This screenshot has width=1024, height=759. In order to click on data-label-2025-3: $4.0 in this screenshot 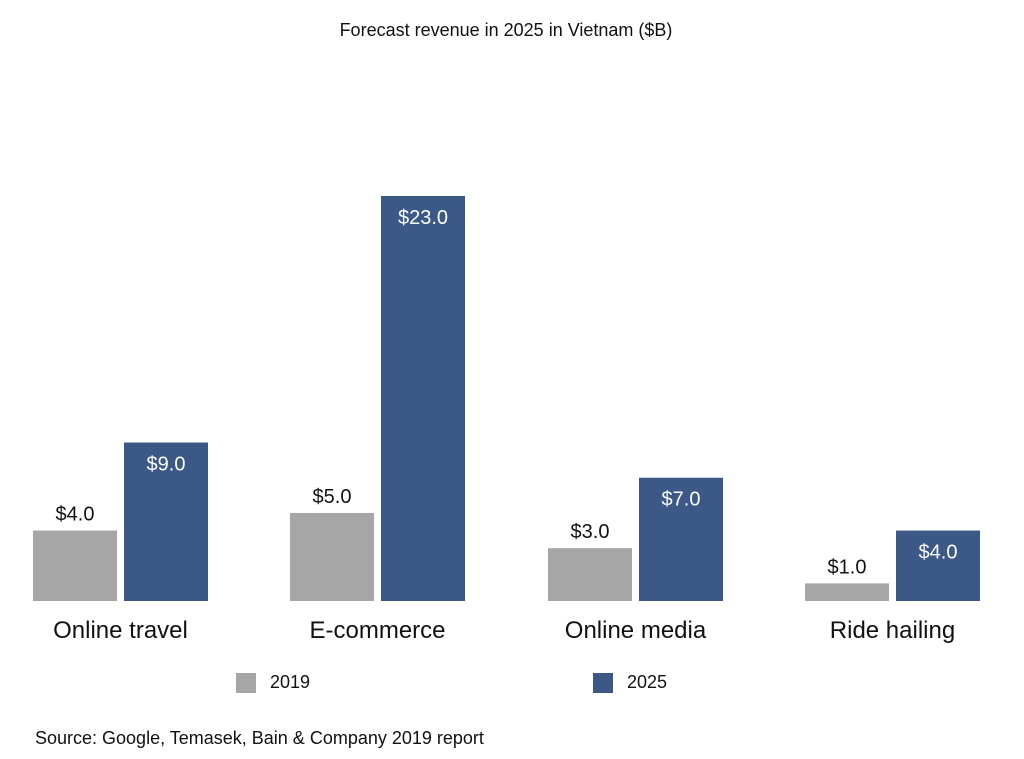, I will do `click(938, 553)`.